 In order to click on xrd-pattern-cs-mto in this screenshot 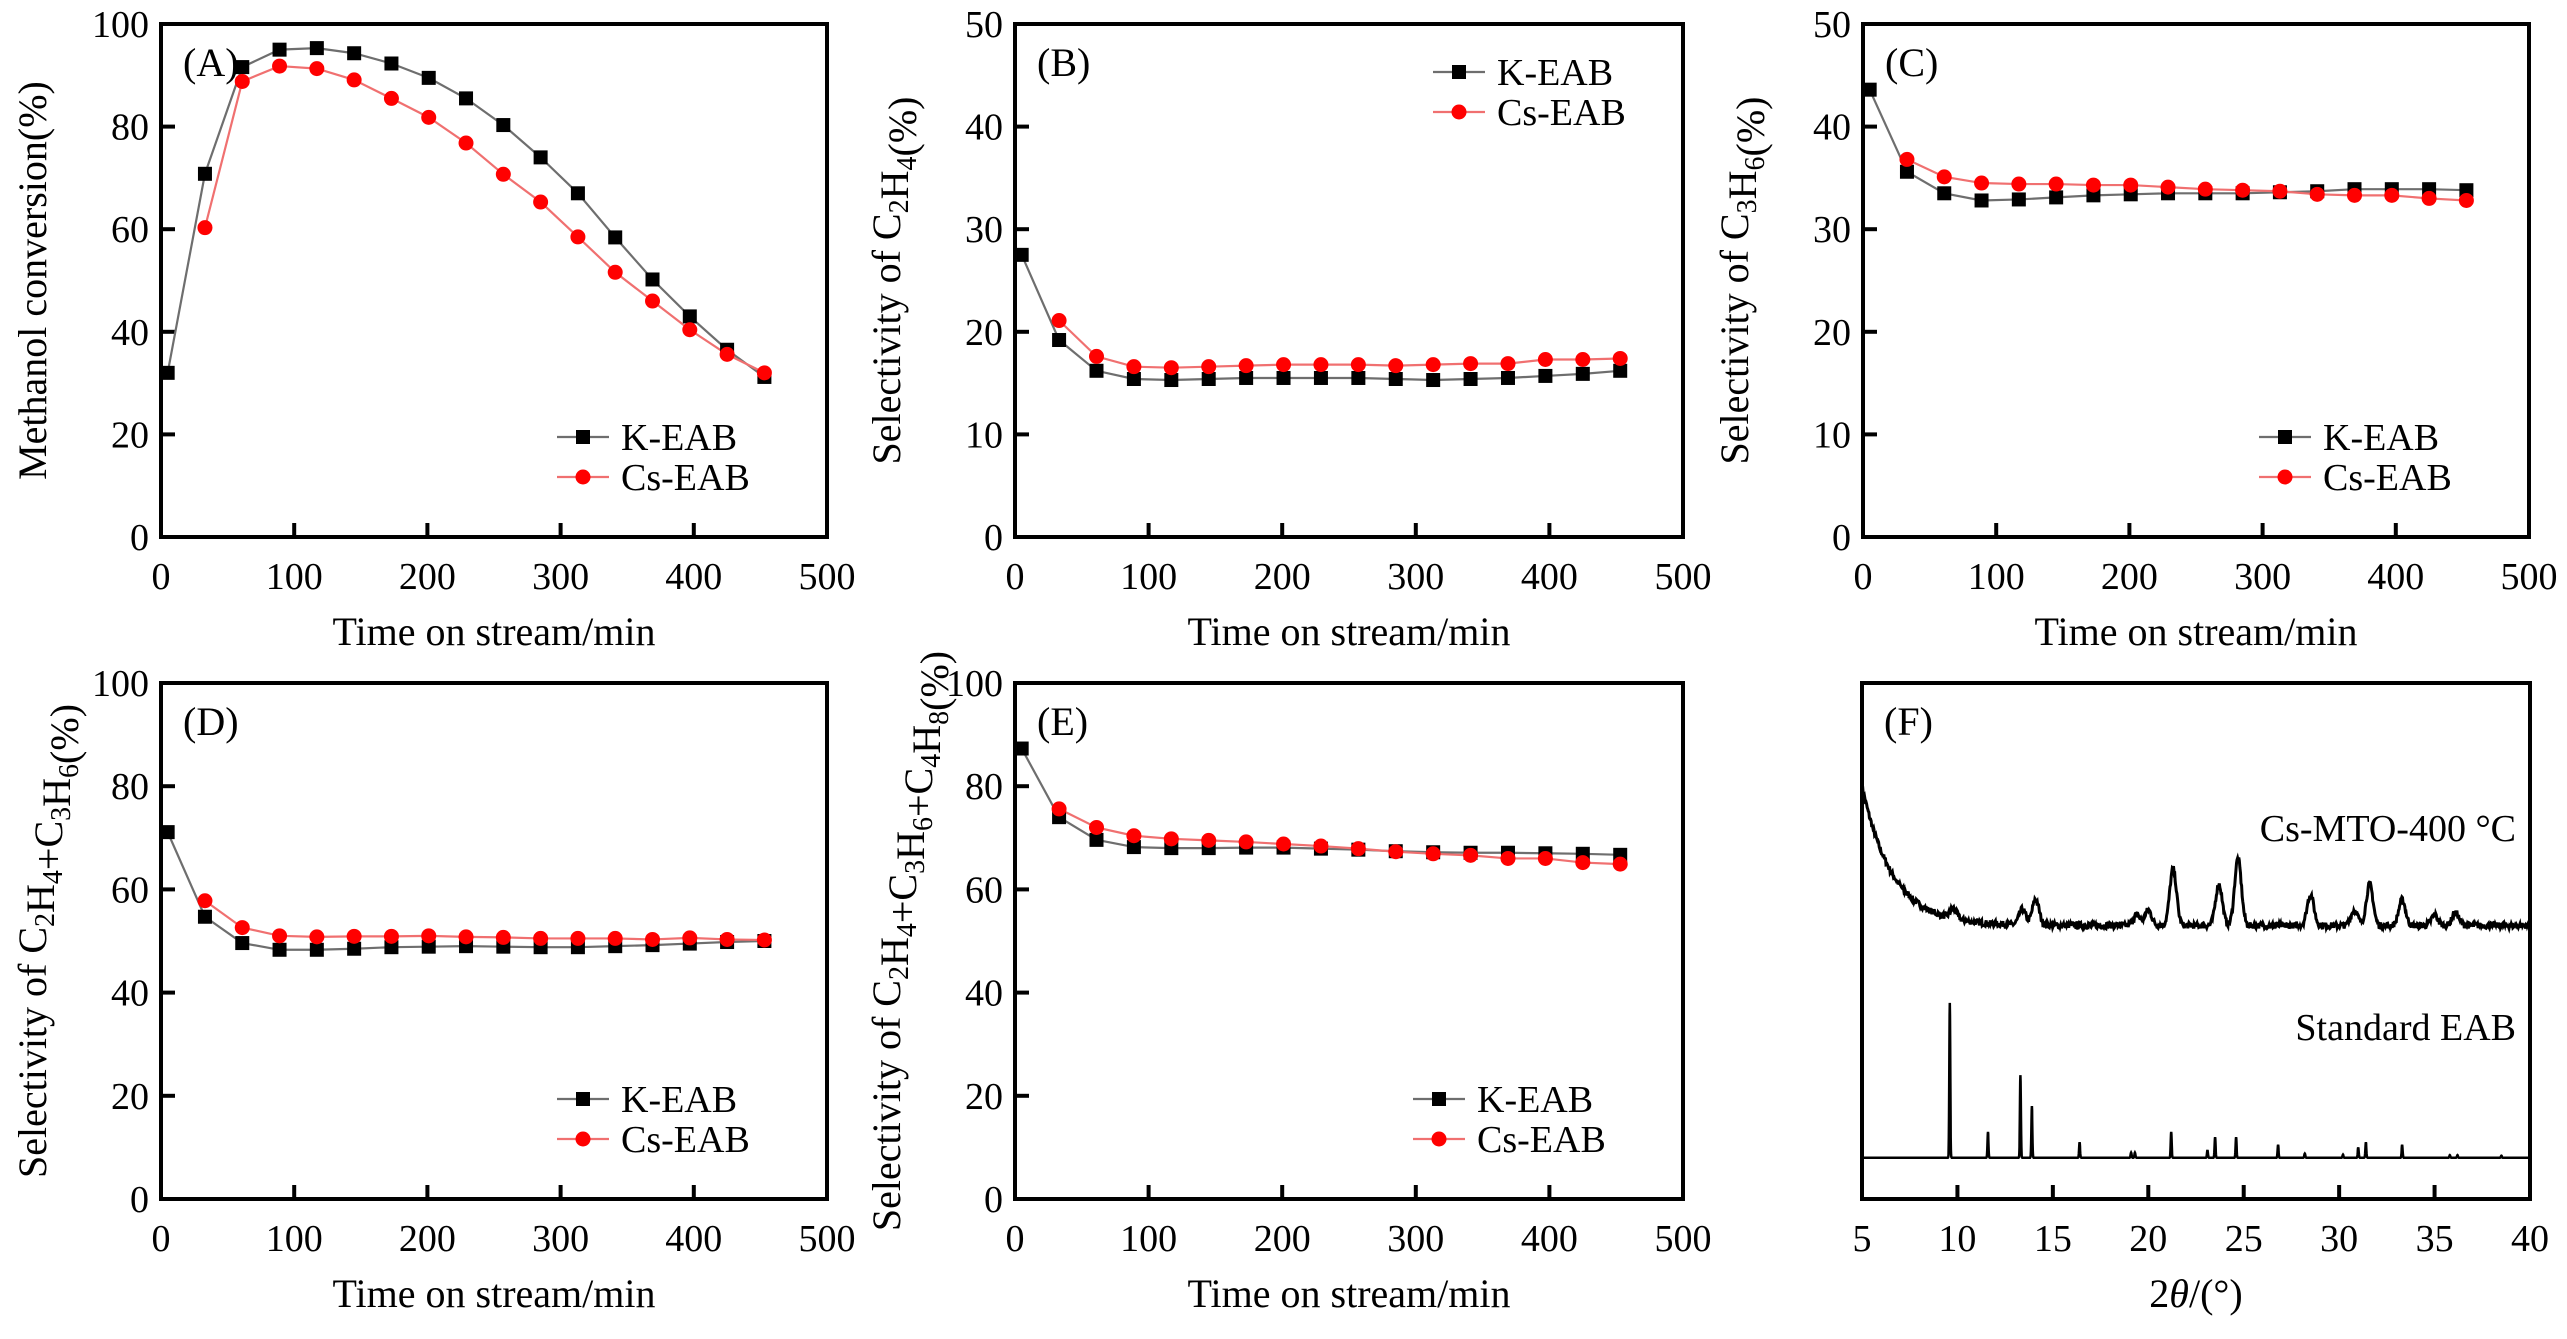, I will do `click(2196, 859)`.